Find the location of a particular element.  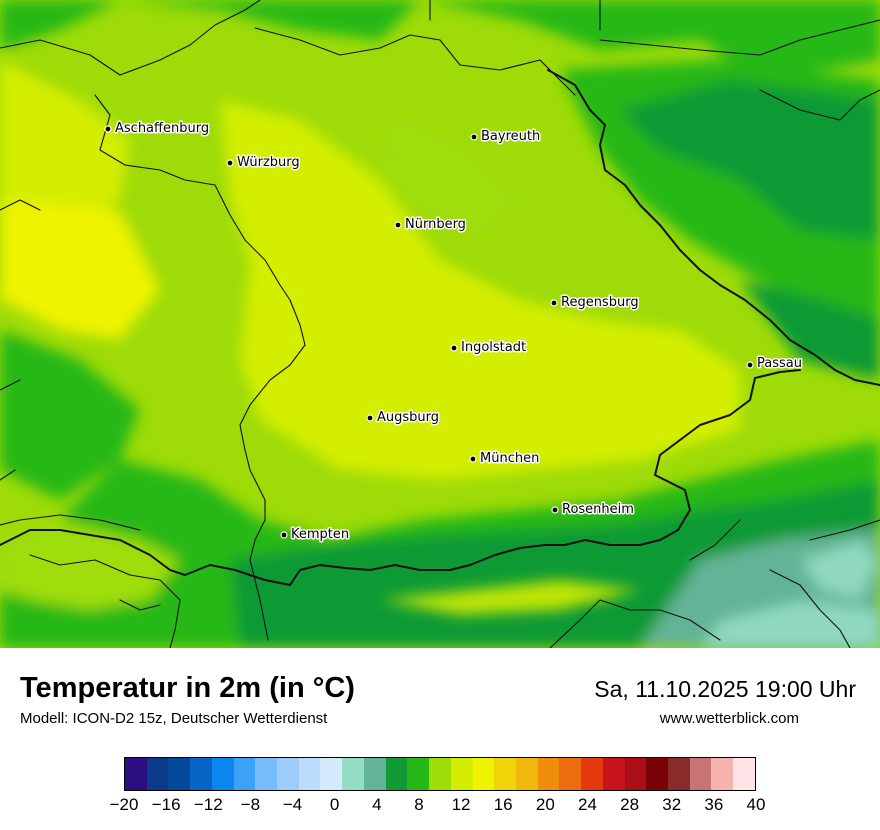

legend-tick-label: −8 is located at coordinates (250, 804).